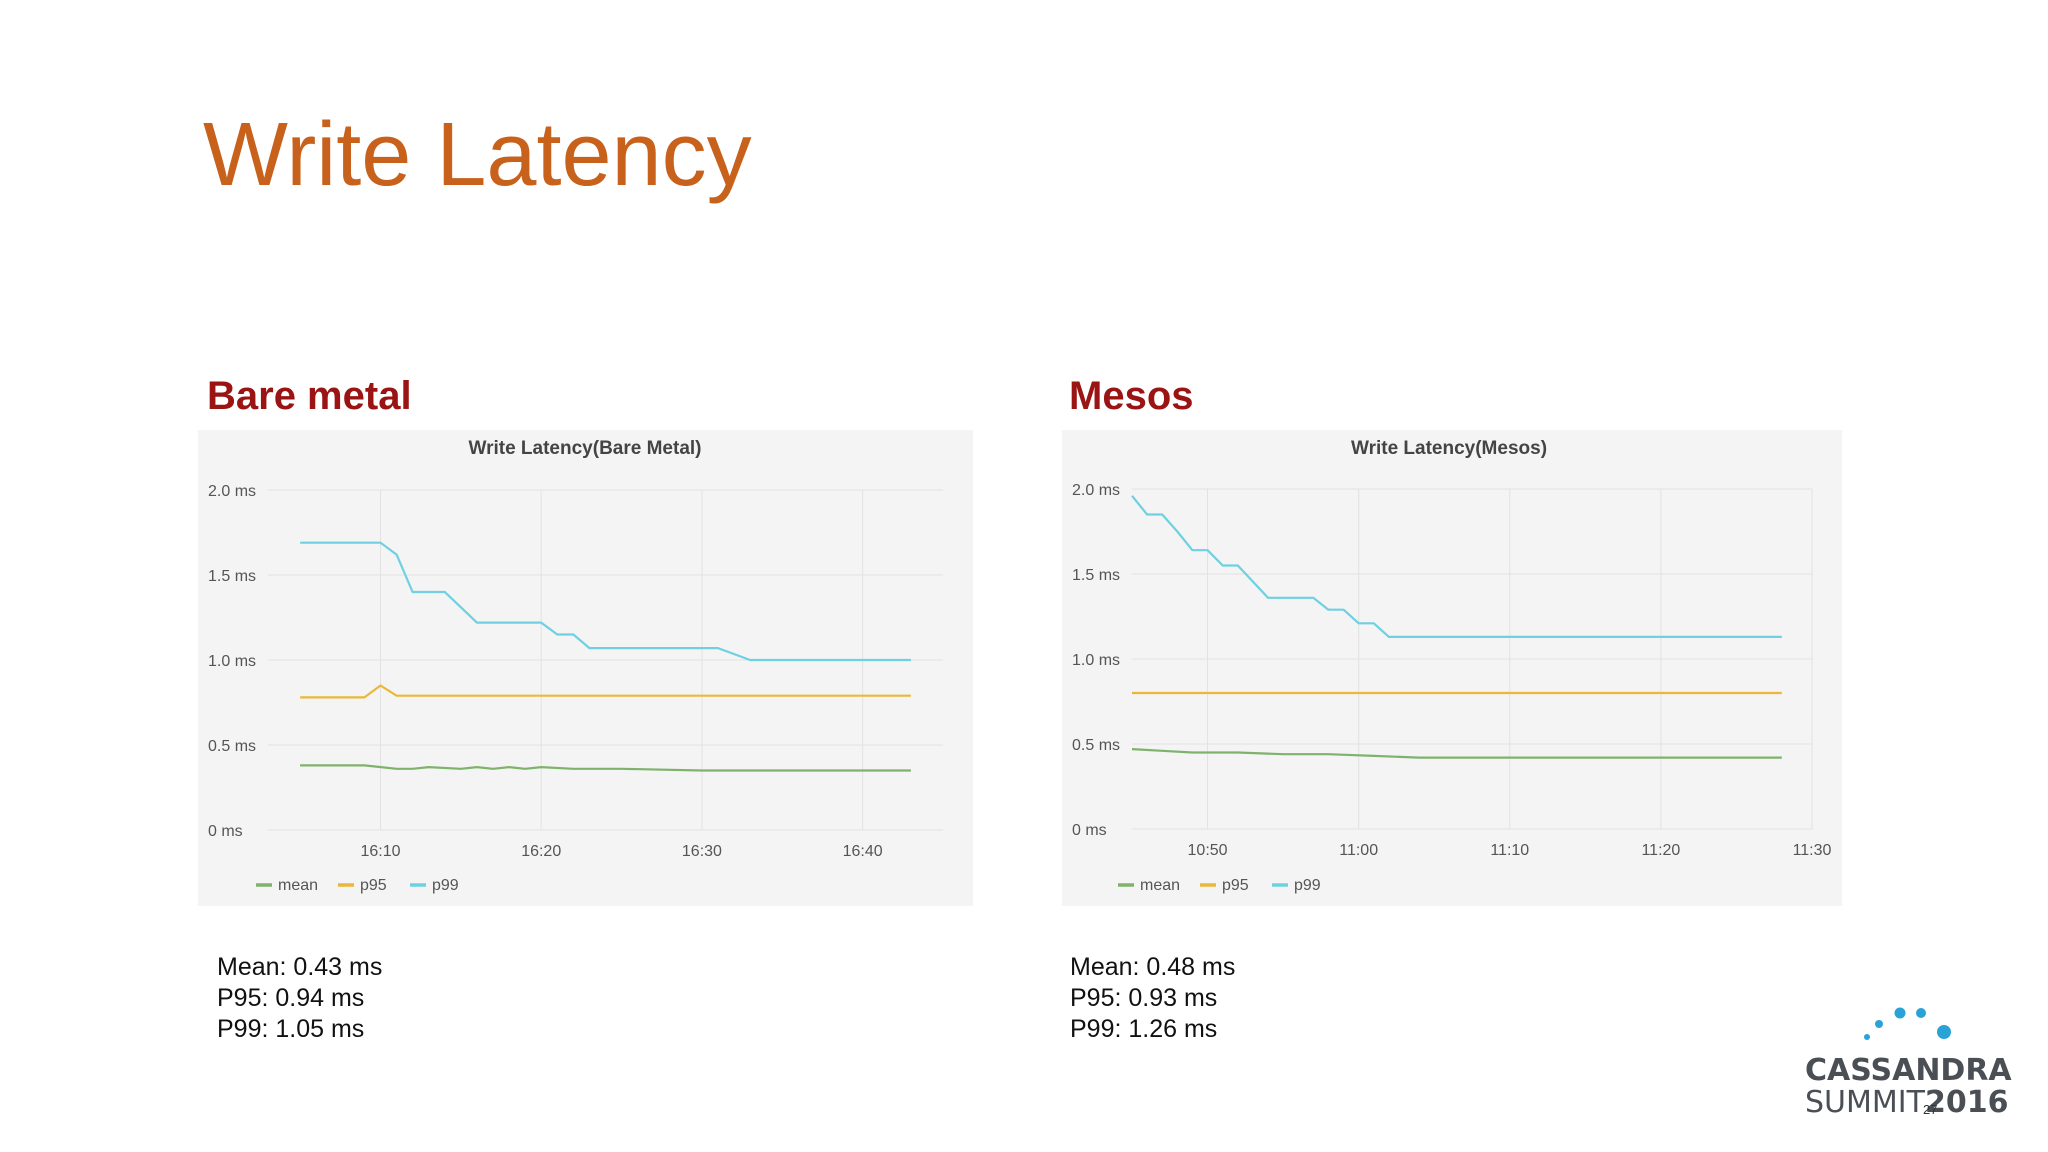 The image size is (2048, 1152). I want to click on bare-metal-label: Bare metal, so click(309, 396).